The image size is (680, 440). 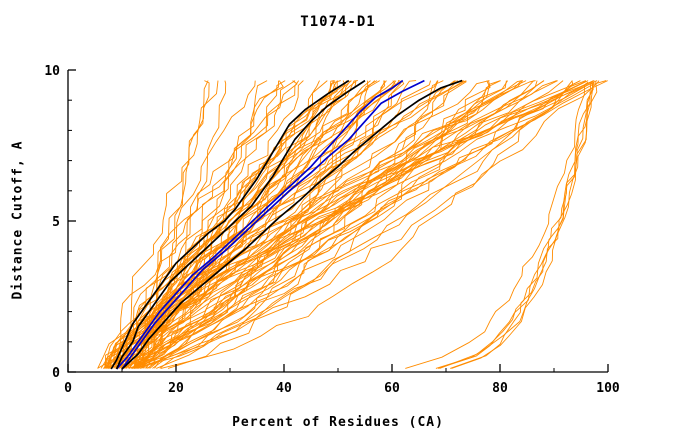 What do you see at coordinates (52, 71) in the screenshot?
I see `y-tick-label: 10` at bounding box center [52, 71].